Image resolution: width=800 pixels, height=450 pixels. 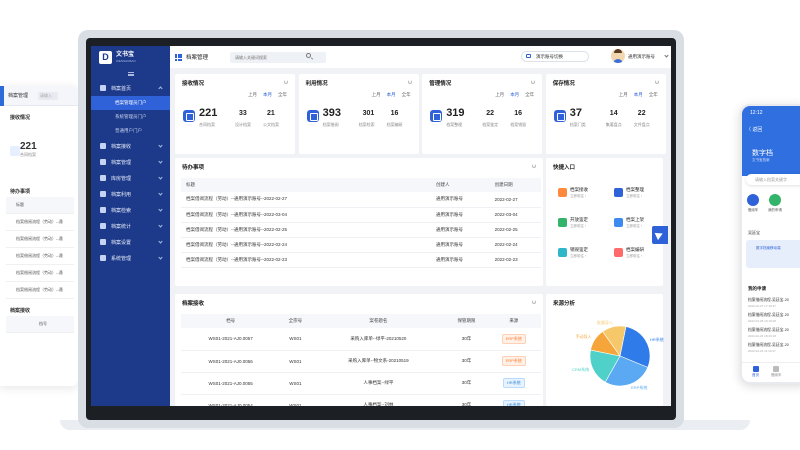 What do you see at coordinates (361, 400) in the screenshot?
I see `table-row: WS01-2021-AJ0.0054 WS01 人事档案--刘林 30年 HR系统` at bounding box center [361, 400].